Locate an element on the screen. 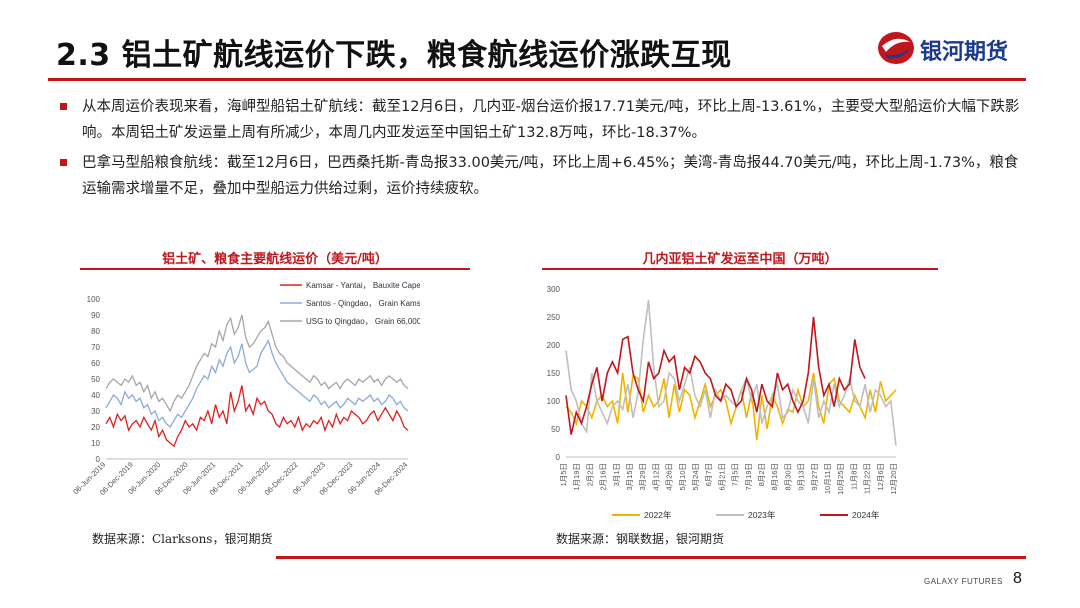 This screenshot has width=1080, height=608. x-tick-label: 4月26日 is located at coordinates (669, 477).